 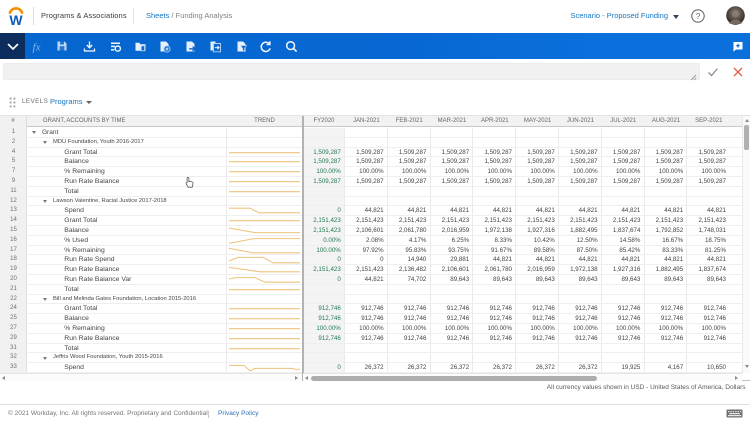 What do you see at coordinates (36, 47) in the screenshot?
I see `svg-text: fx` at bounding box center [36, 47].